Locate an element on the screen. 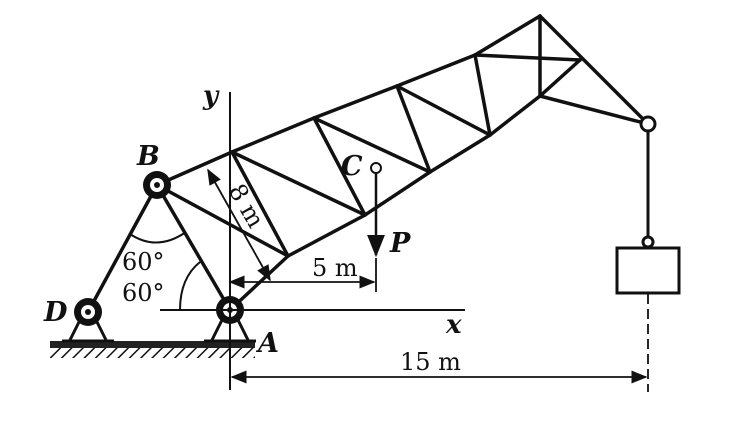 This screenshot has height=436, width=729. y-axis-label: y is located at coordinates (211, 96).